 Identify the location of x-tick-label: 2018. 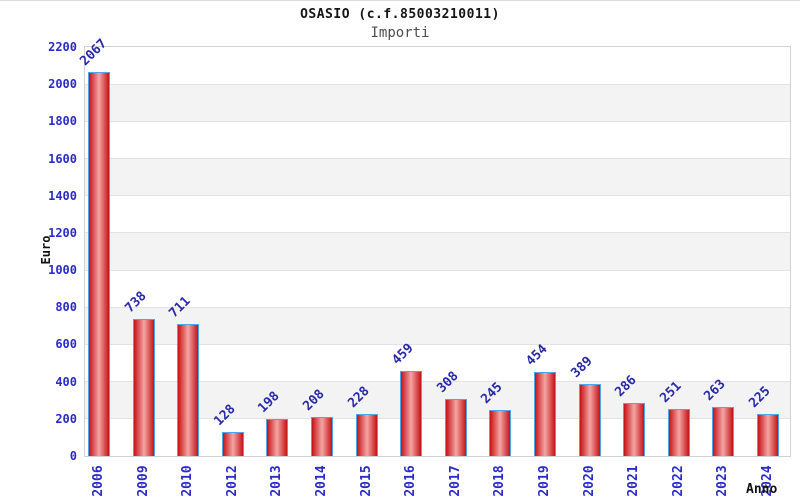
(500, 481).